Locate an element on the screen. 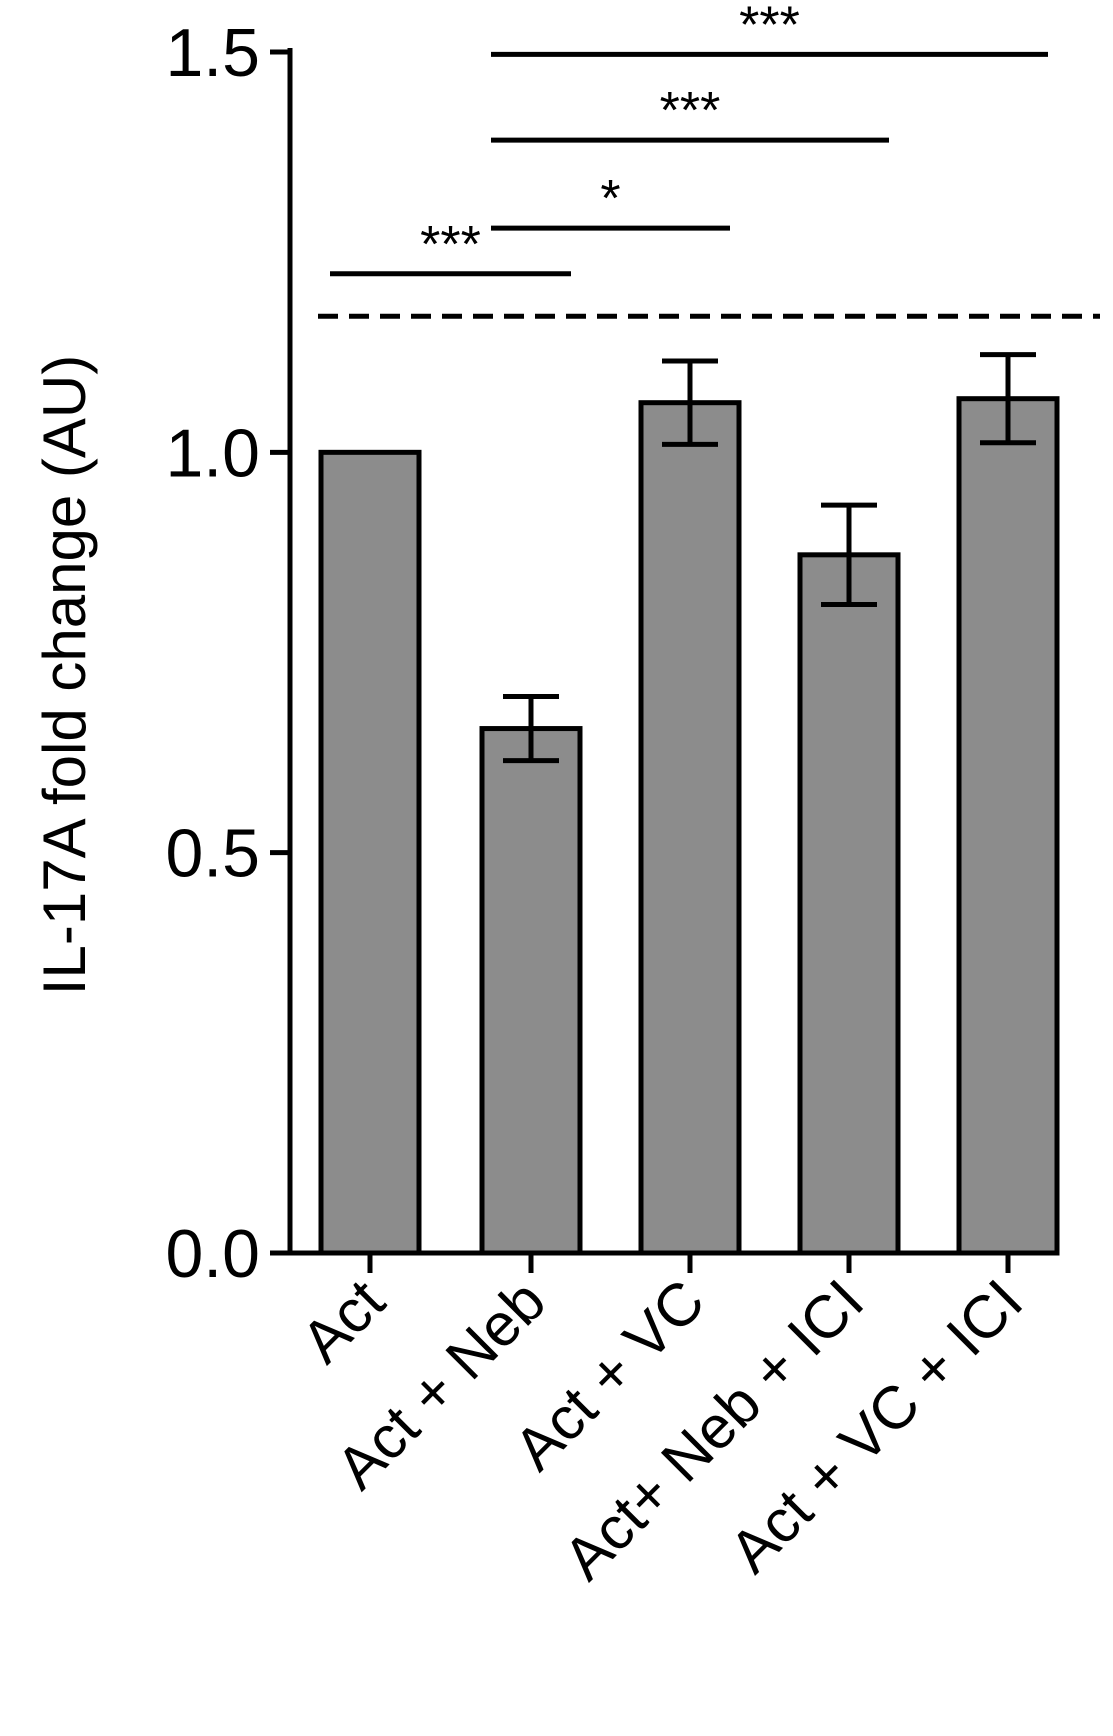  y-axis-label: IL-17A fold change (AU) is located at coordinates (64, 675).